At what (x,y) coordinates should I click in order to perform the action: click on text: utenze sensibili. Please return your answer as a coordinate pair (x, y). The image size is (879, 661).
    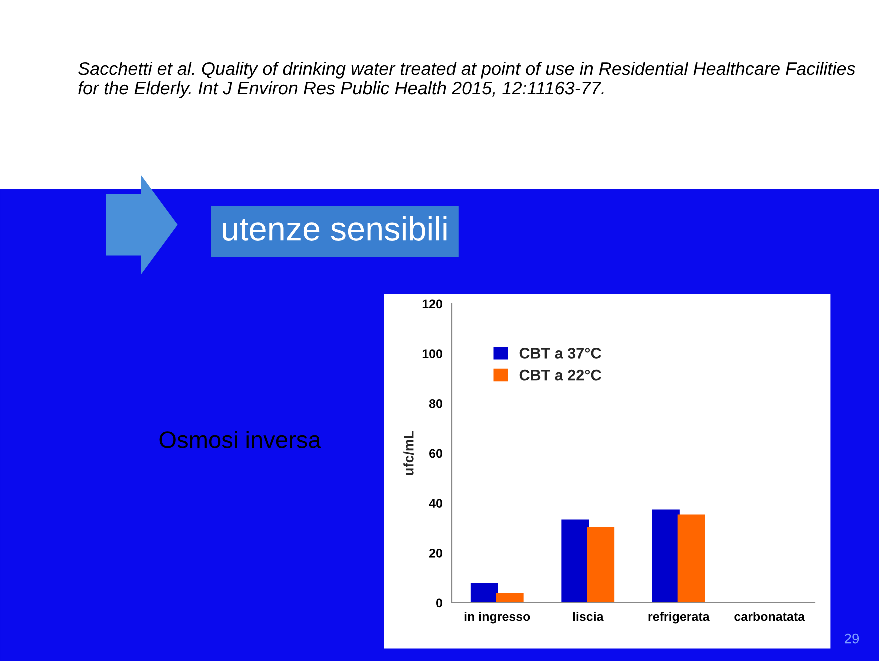
    Looking at the image, I should click on (335, 228).